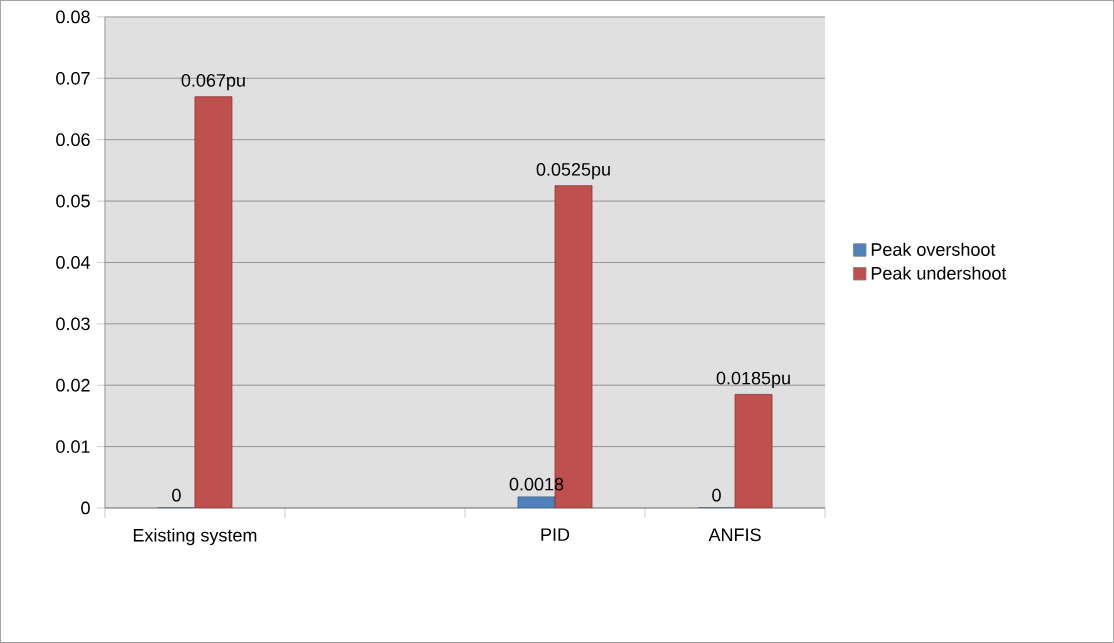 The image size is (1114, 643). I want to click on x-tick-label: ANFIS, so click(734, 535).